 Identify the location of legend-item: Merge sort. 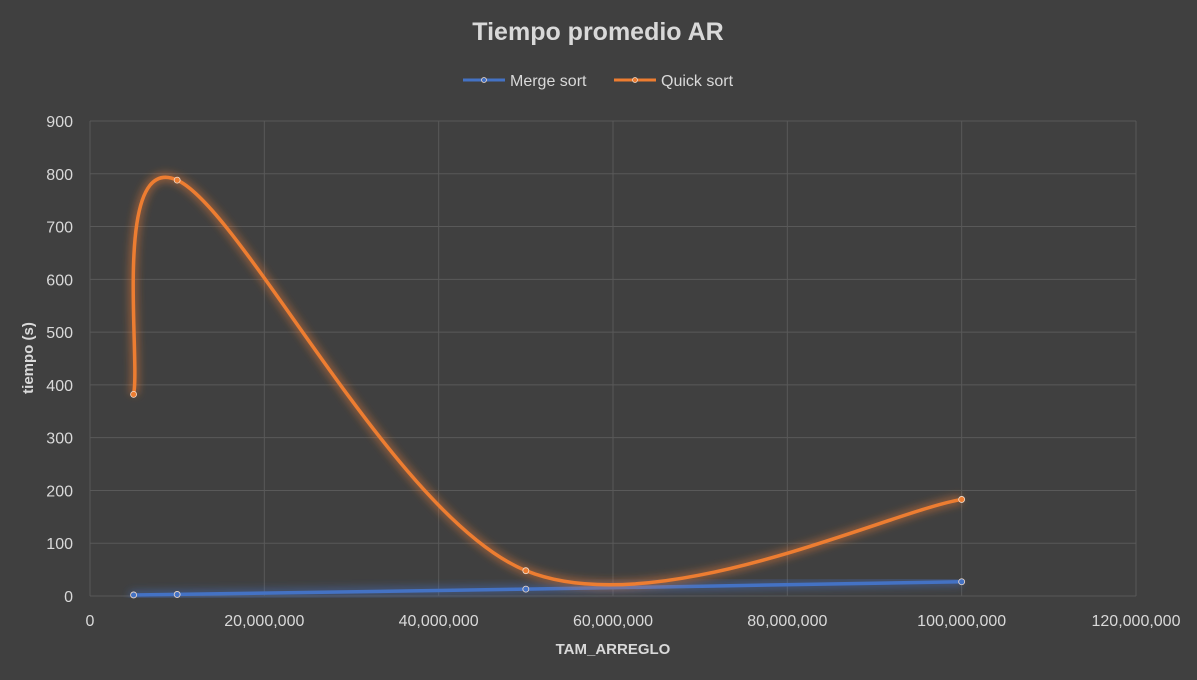
(525, 81).